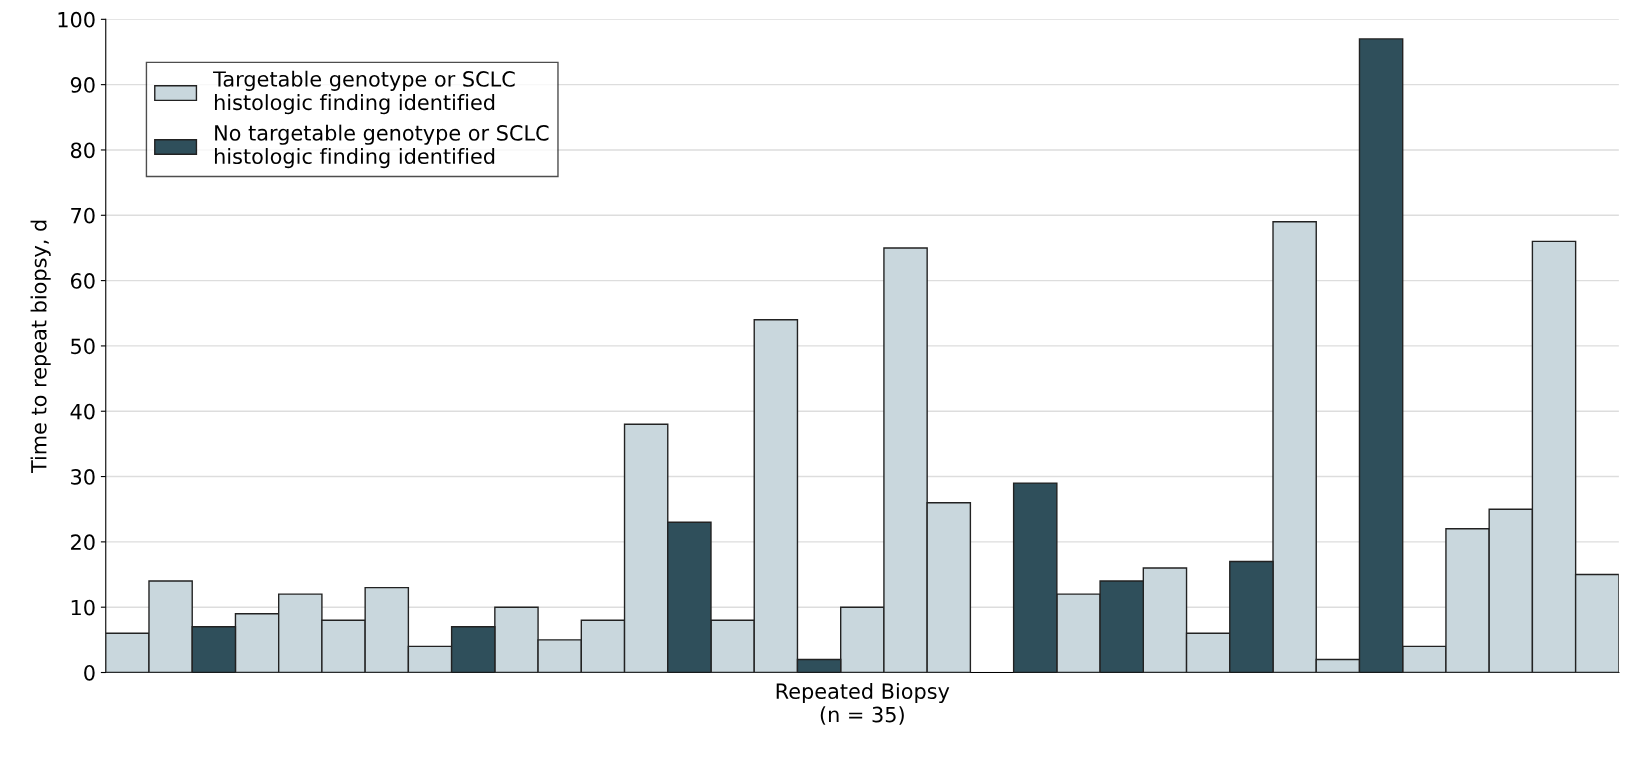 This screenshot has width=1627, height=773. I want to click on y-tick-label: 80, so click(82, 150).